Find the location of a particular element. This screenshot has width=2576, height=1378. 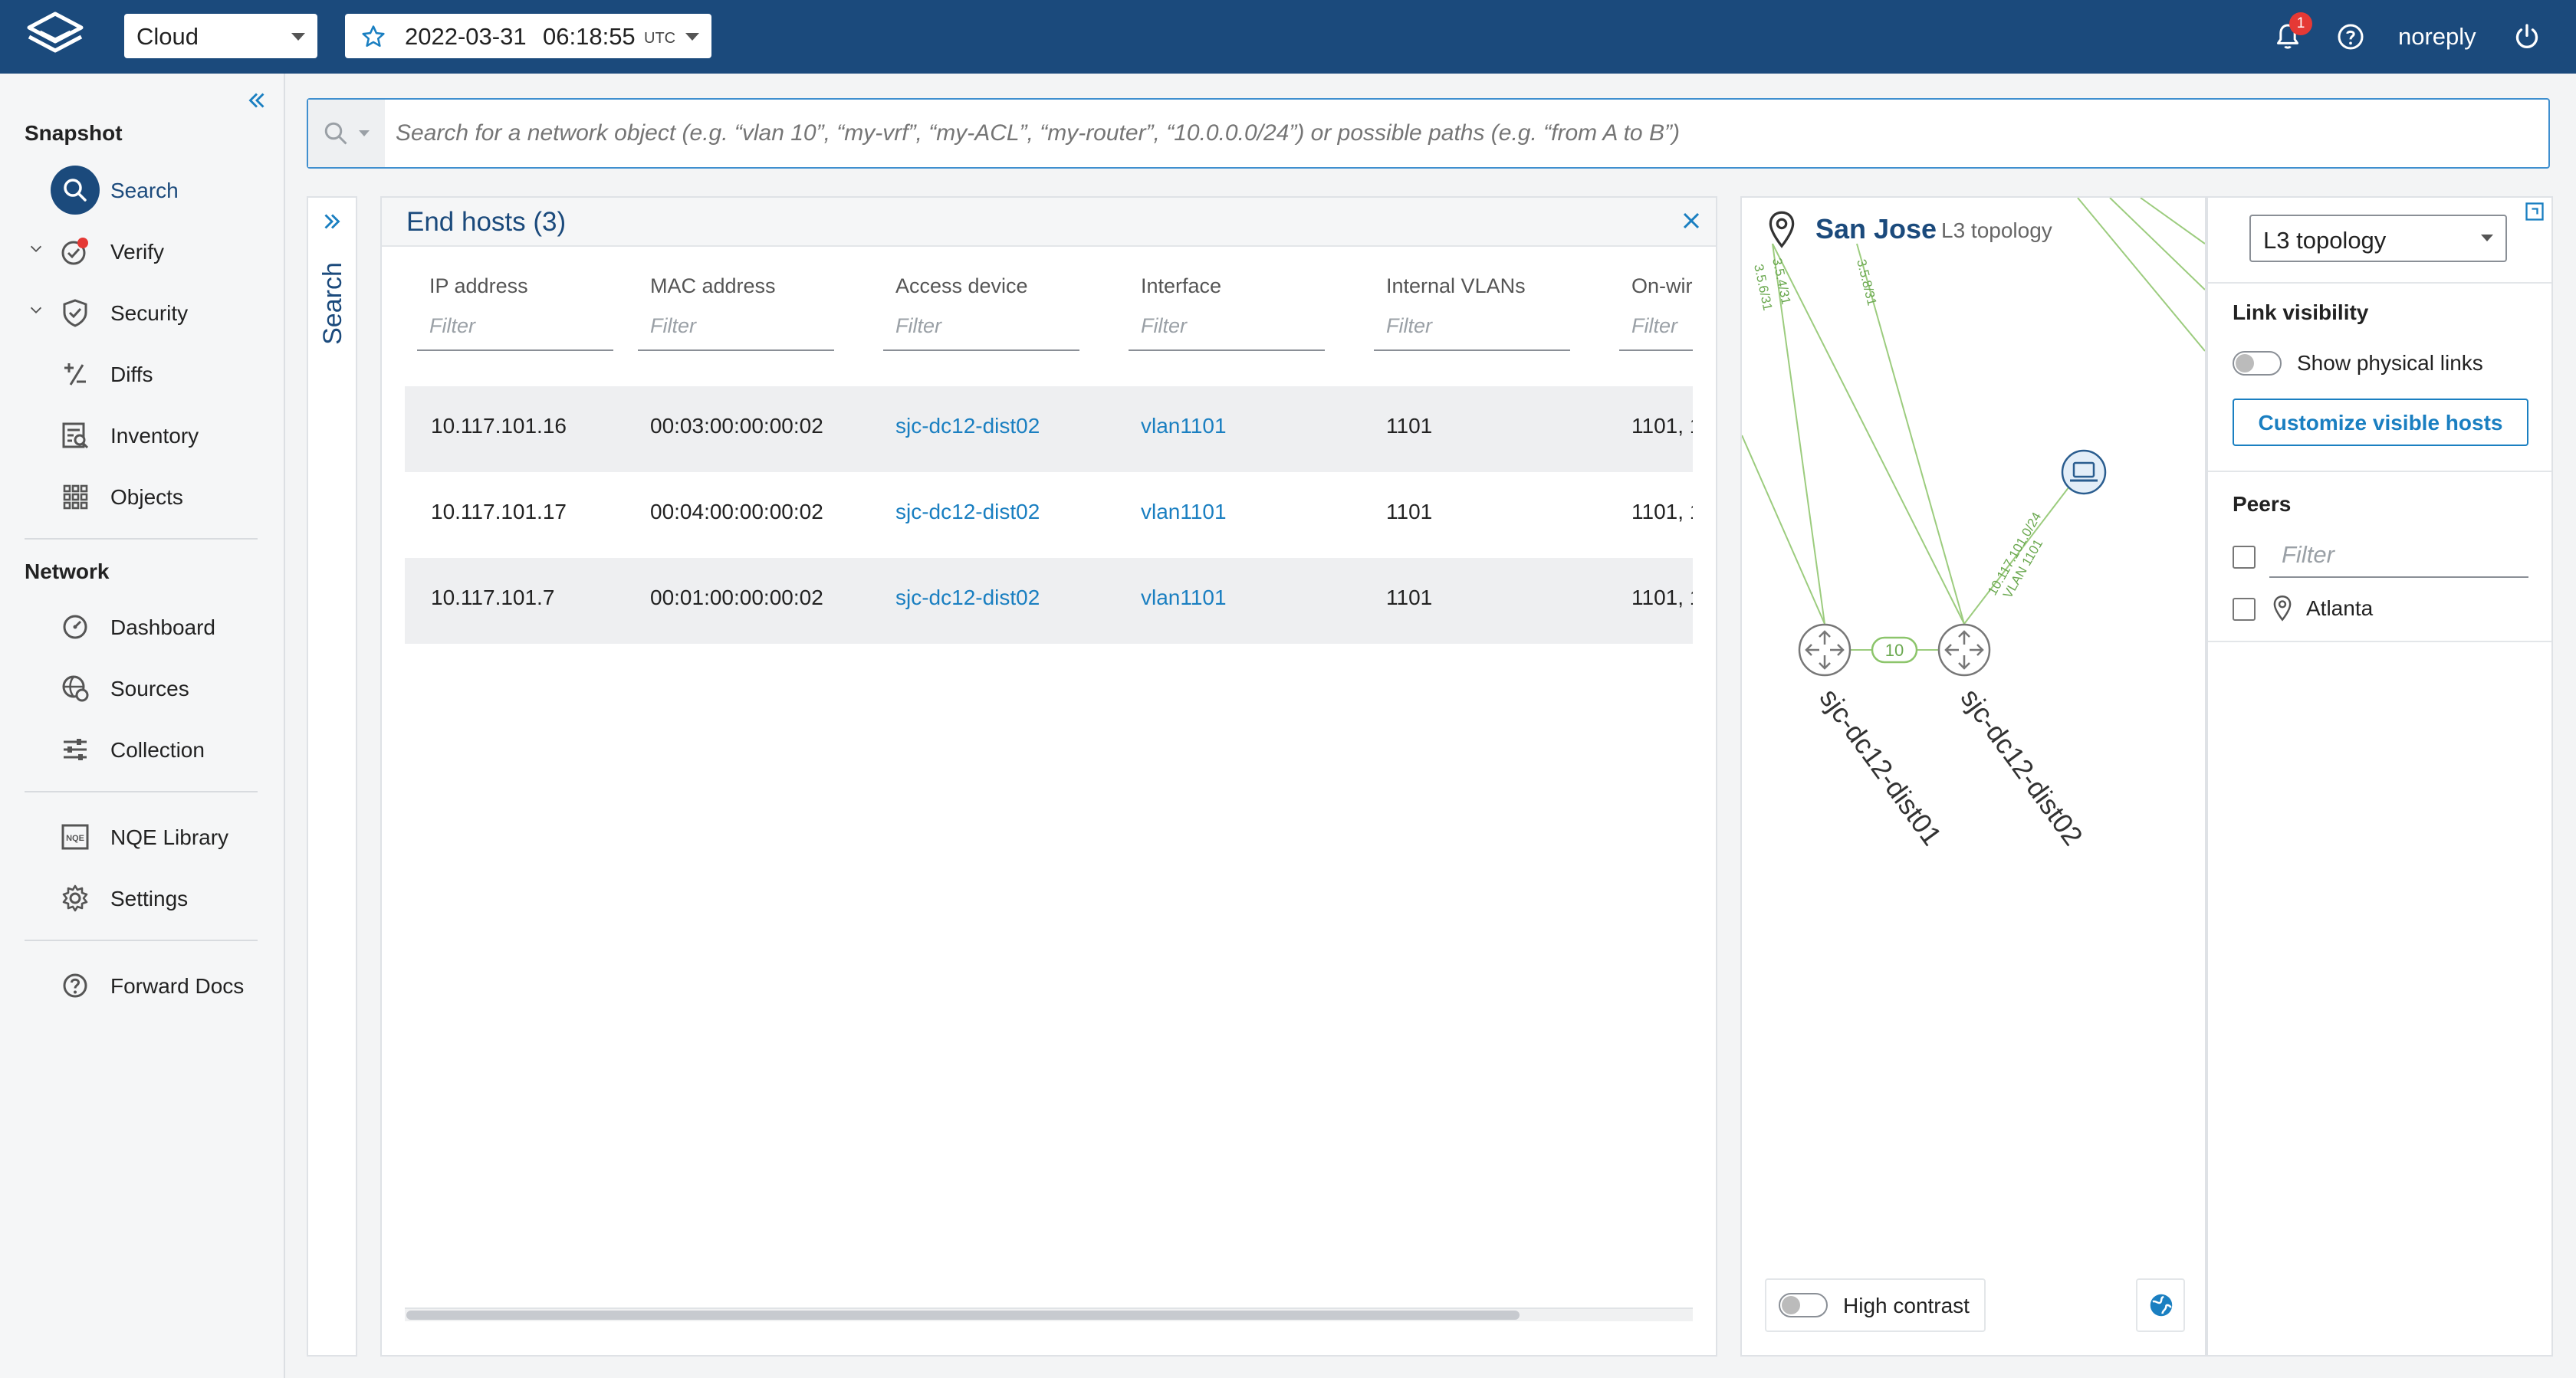

ip-cell: 10.117.101.16 is located at coordinates (499, 426).